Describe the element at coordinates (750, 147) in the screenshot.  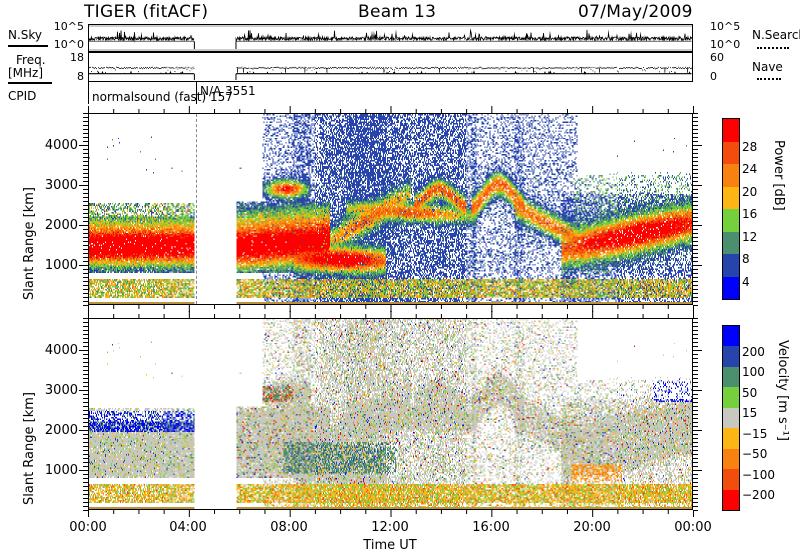
I see `power-cb-tick-28: 28` at that location.